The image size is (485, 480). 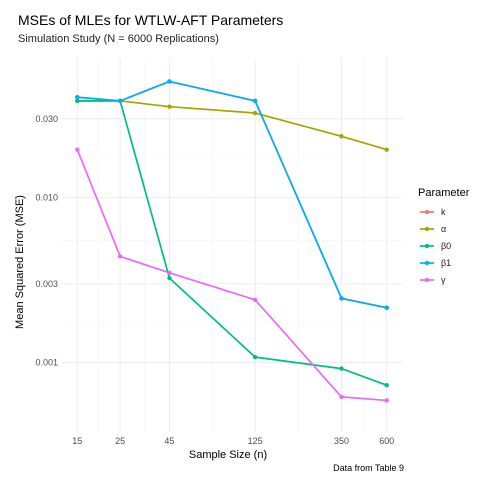 I want to click on y-tick-label: 0.003, so click(x=46, y=284).